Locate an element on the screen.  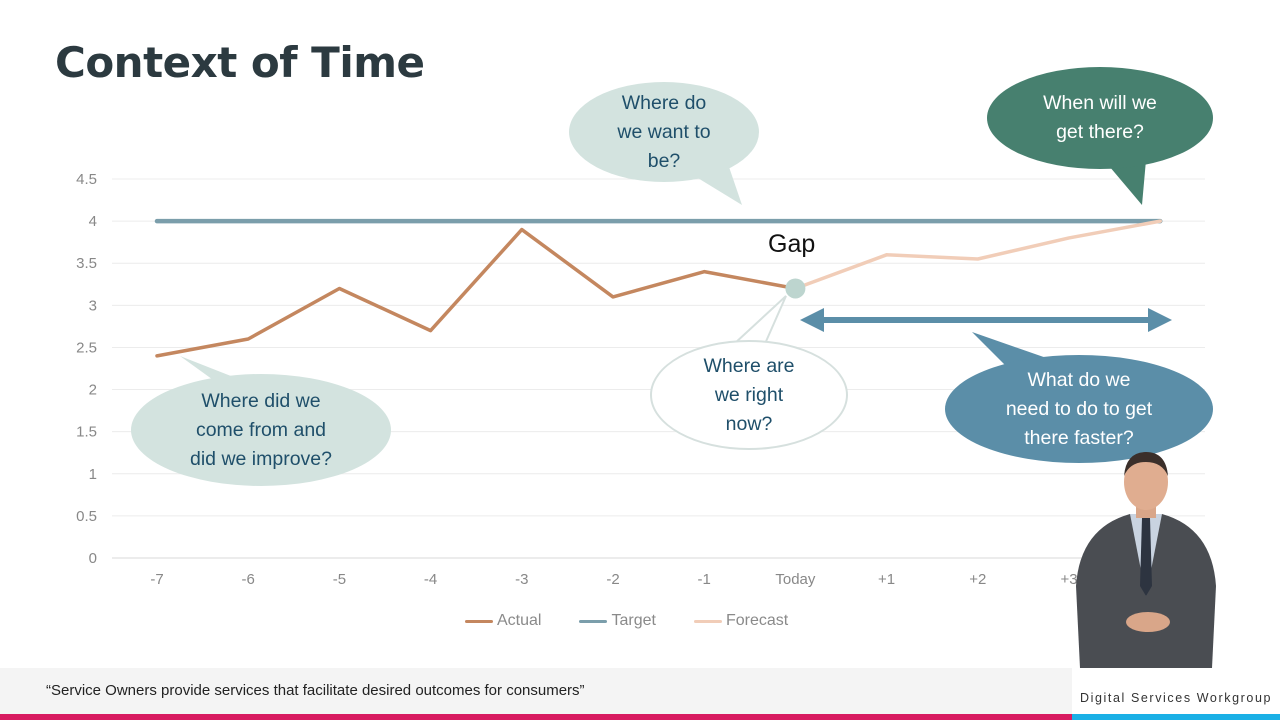
legend-item-forecast: Forecast is located at coordinates (741, 621).